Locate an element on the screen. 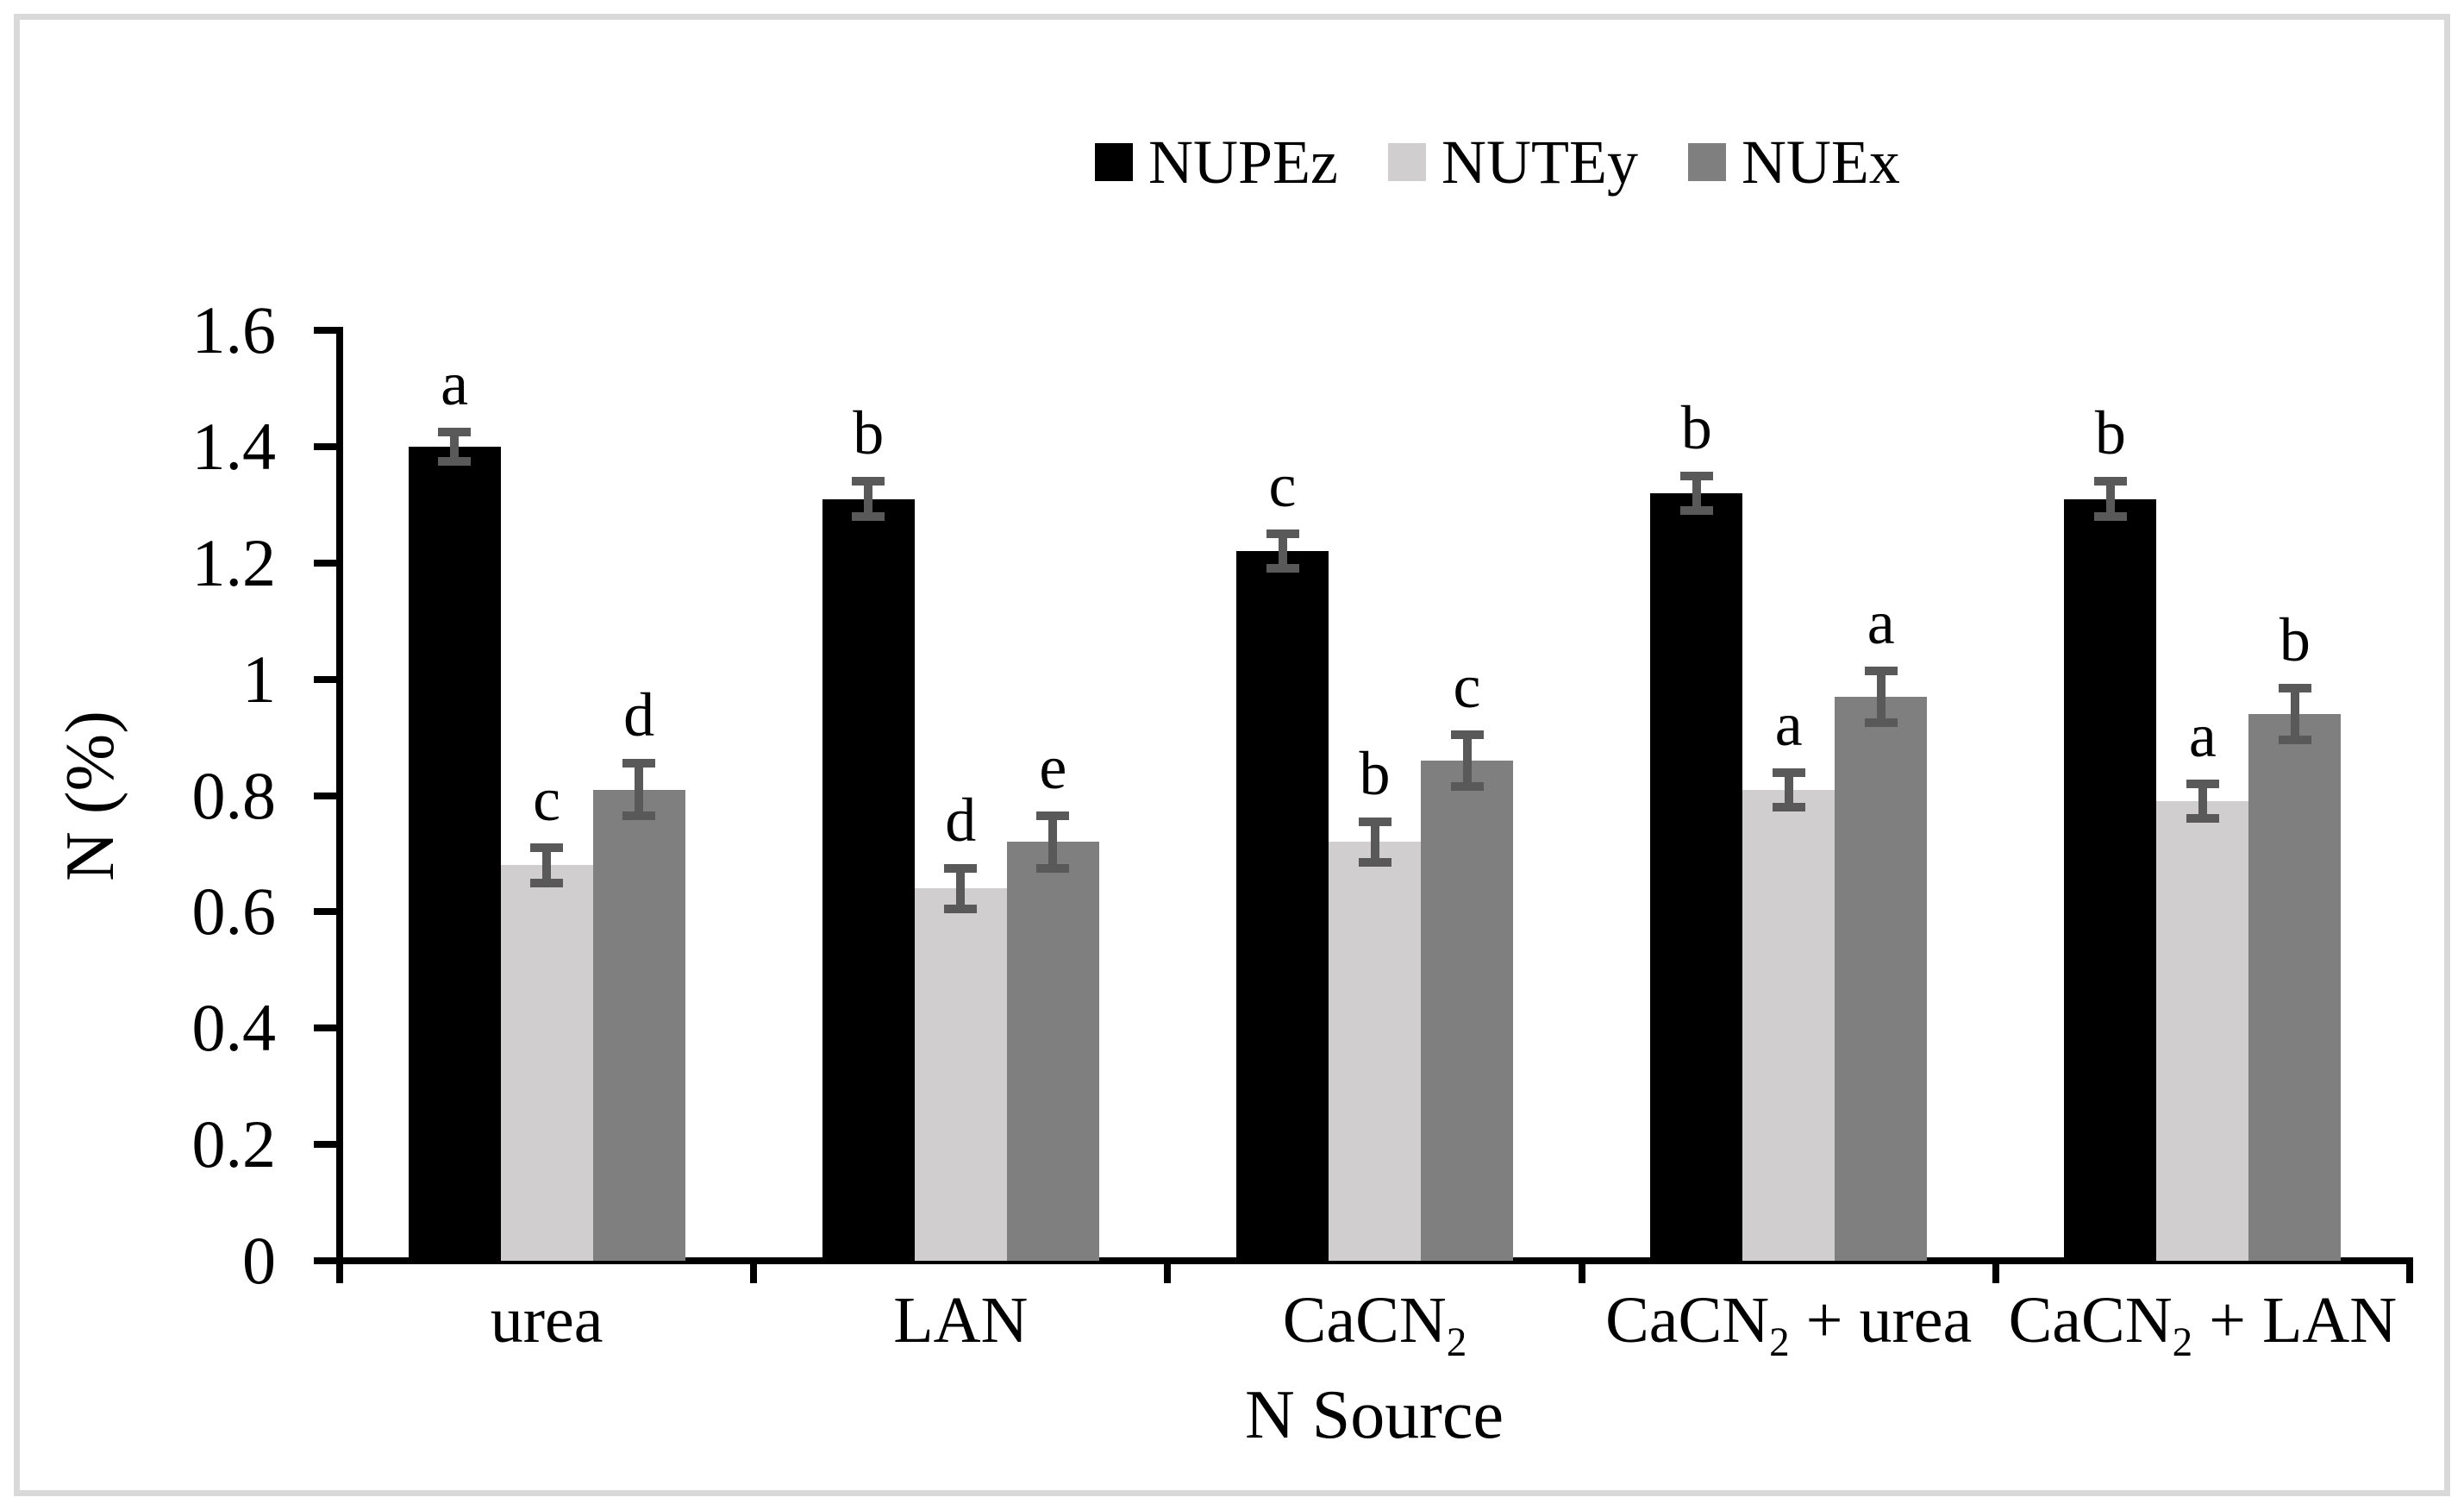 This screenshot has width=2464, height=1510. legend: NUPEz NUTEy NUEx is located at coordinates (1497, 162).